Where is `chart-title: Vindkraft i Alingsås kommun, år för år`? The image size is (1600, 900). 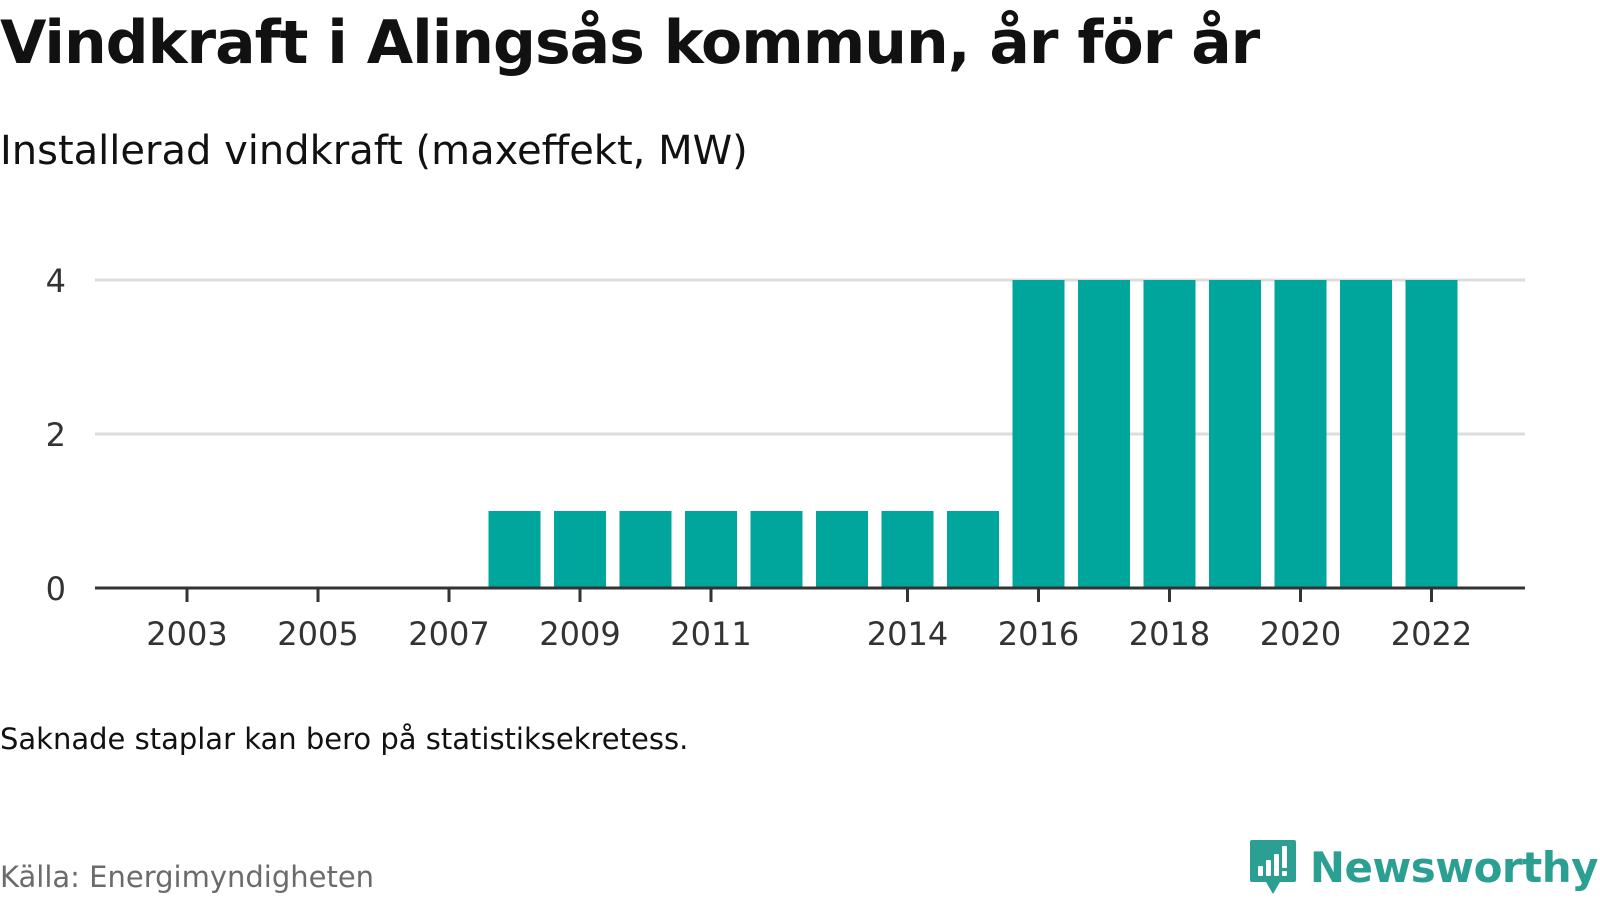 chart-title: Vindkraft i Alingsås kommun, år för år is located at coordinates (630, 43).